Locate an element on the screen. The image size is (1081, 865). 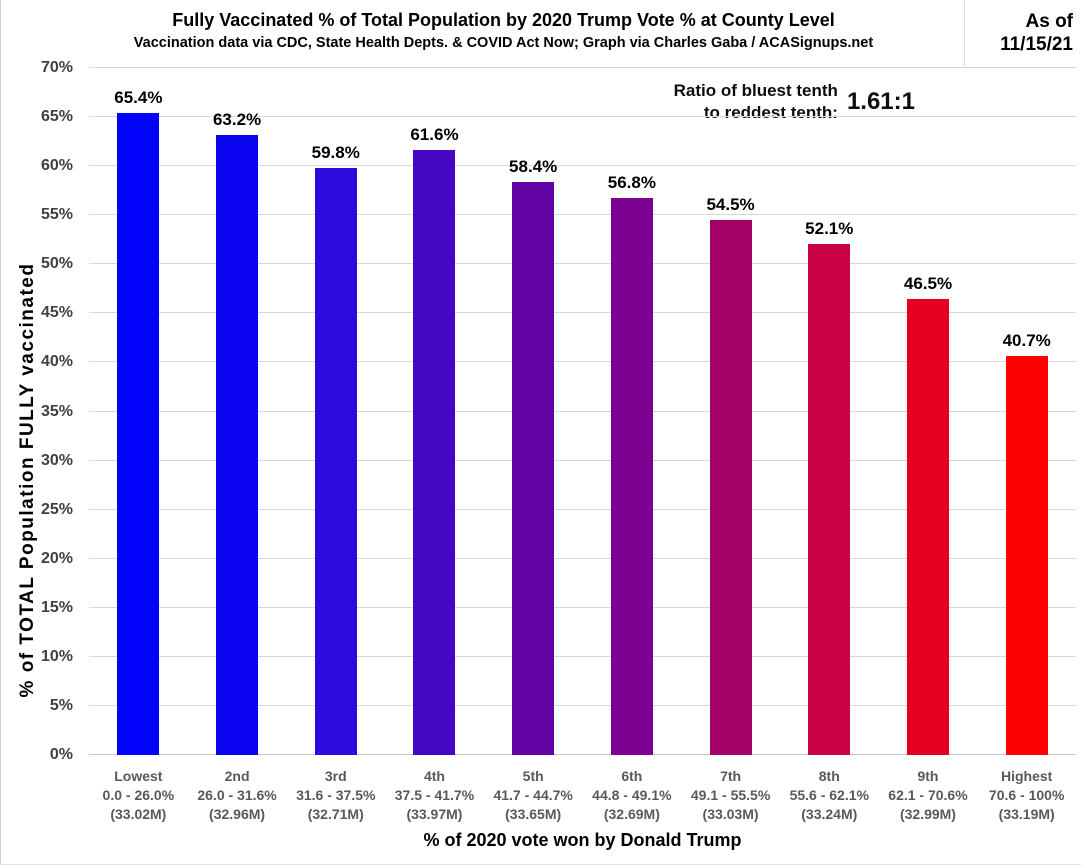
y-tick-label: 35% is located at coordinates (56, 411).